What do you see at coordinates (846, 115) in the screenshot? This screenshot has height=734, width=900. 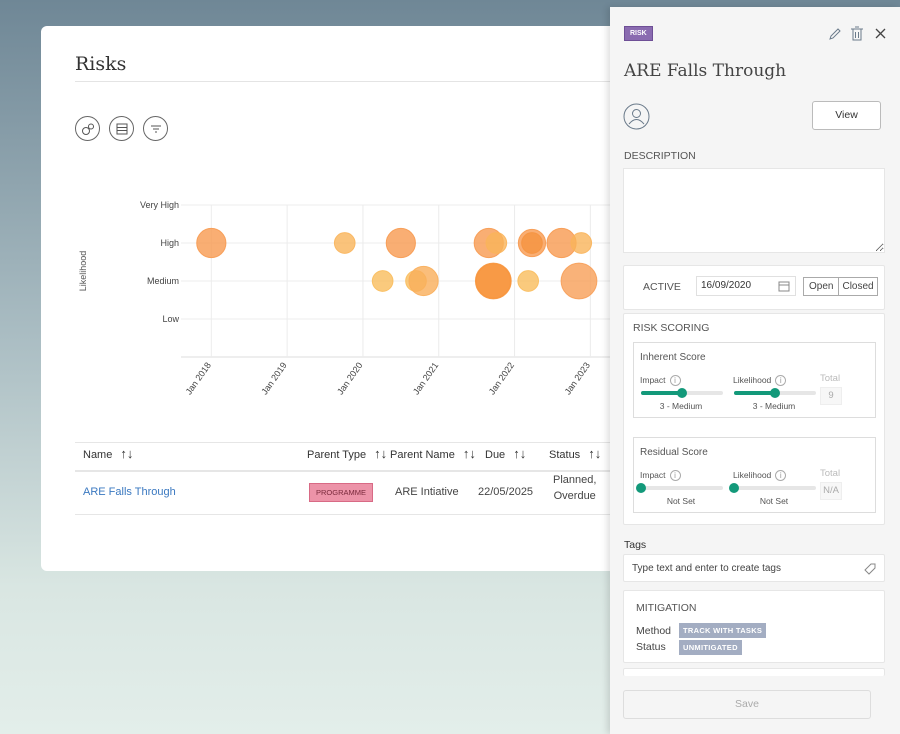 I see `view-button: View` at bounding box center [846, 115].